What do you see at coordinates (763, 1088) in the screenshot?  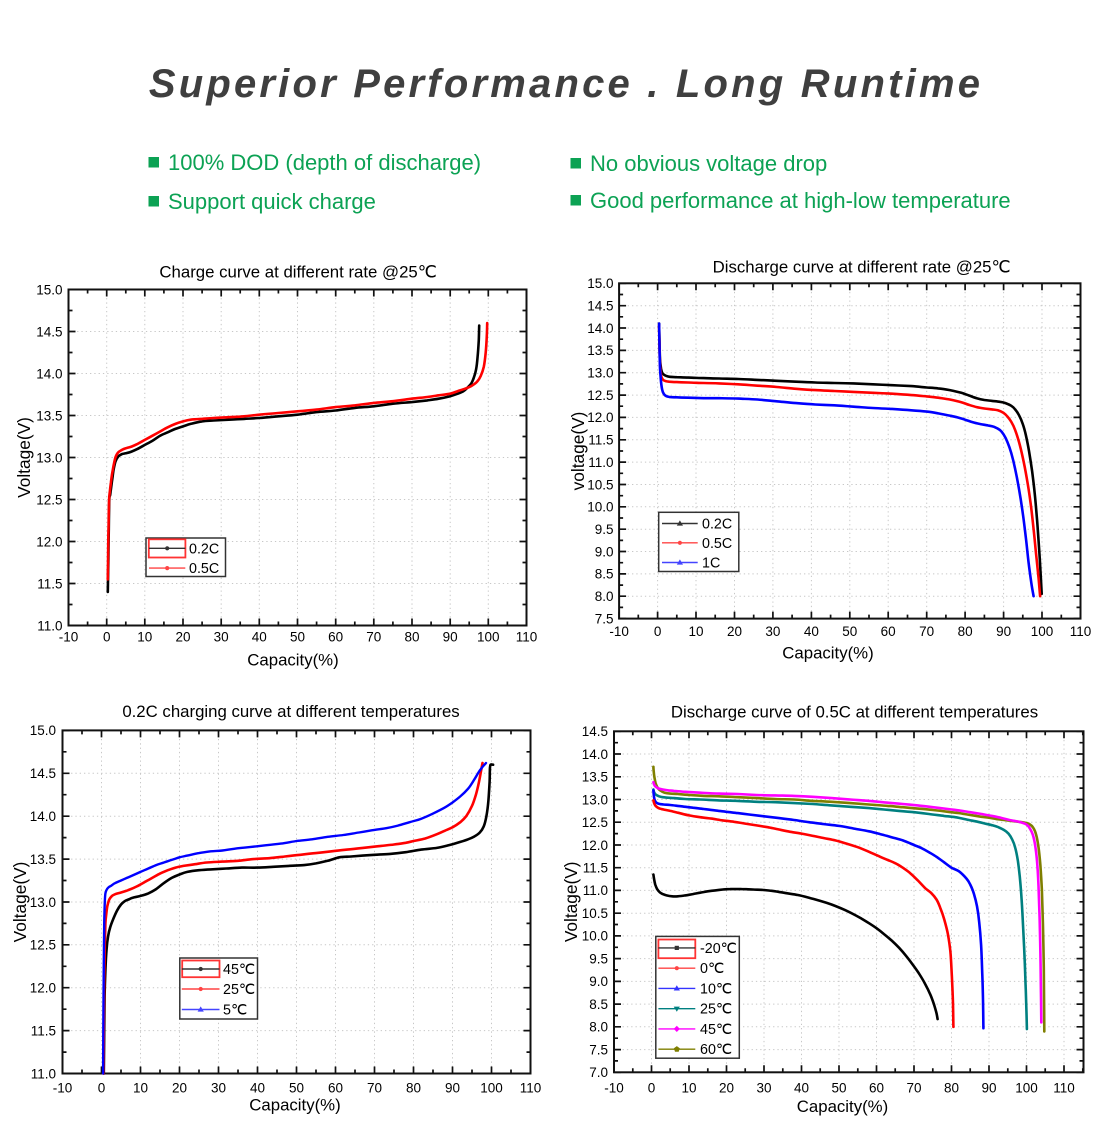 I see `svg-text: 30` at bounding box center [763, 1088].